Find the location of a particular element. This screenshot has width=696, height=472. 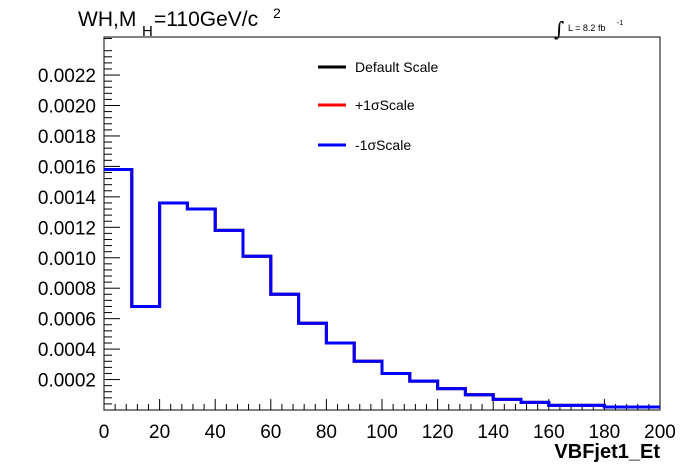

legend-label-default: Default Scale is located at coordinates (396, 67).